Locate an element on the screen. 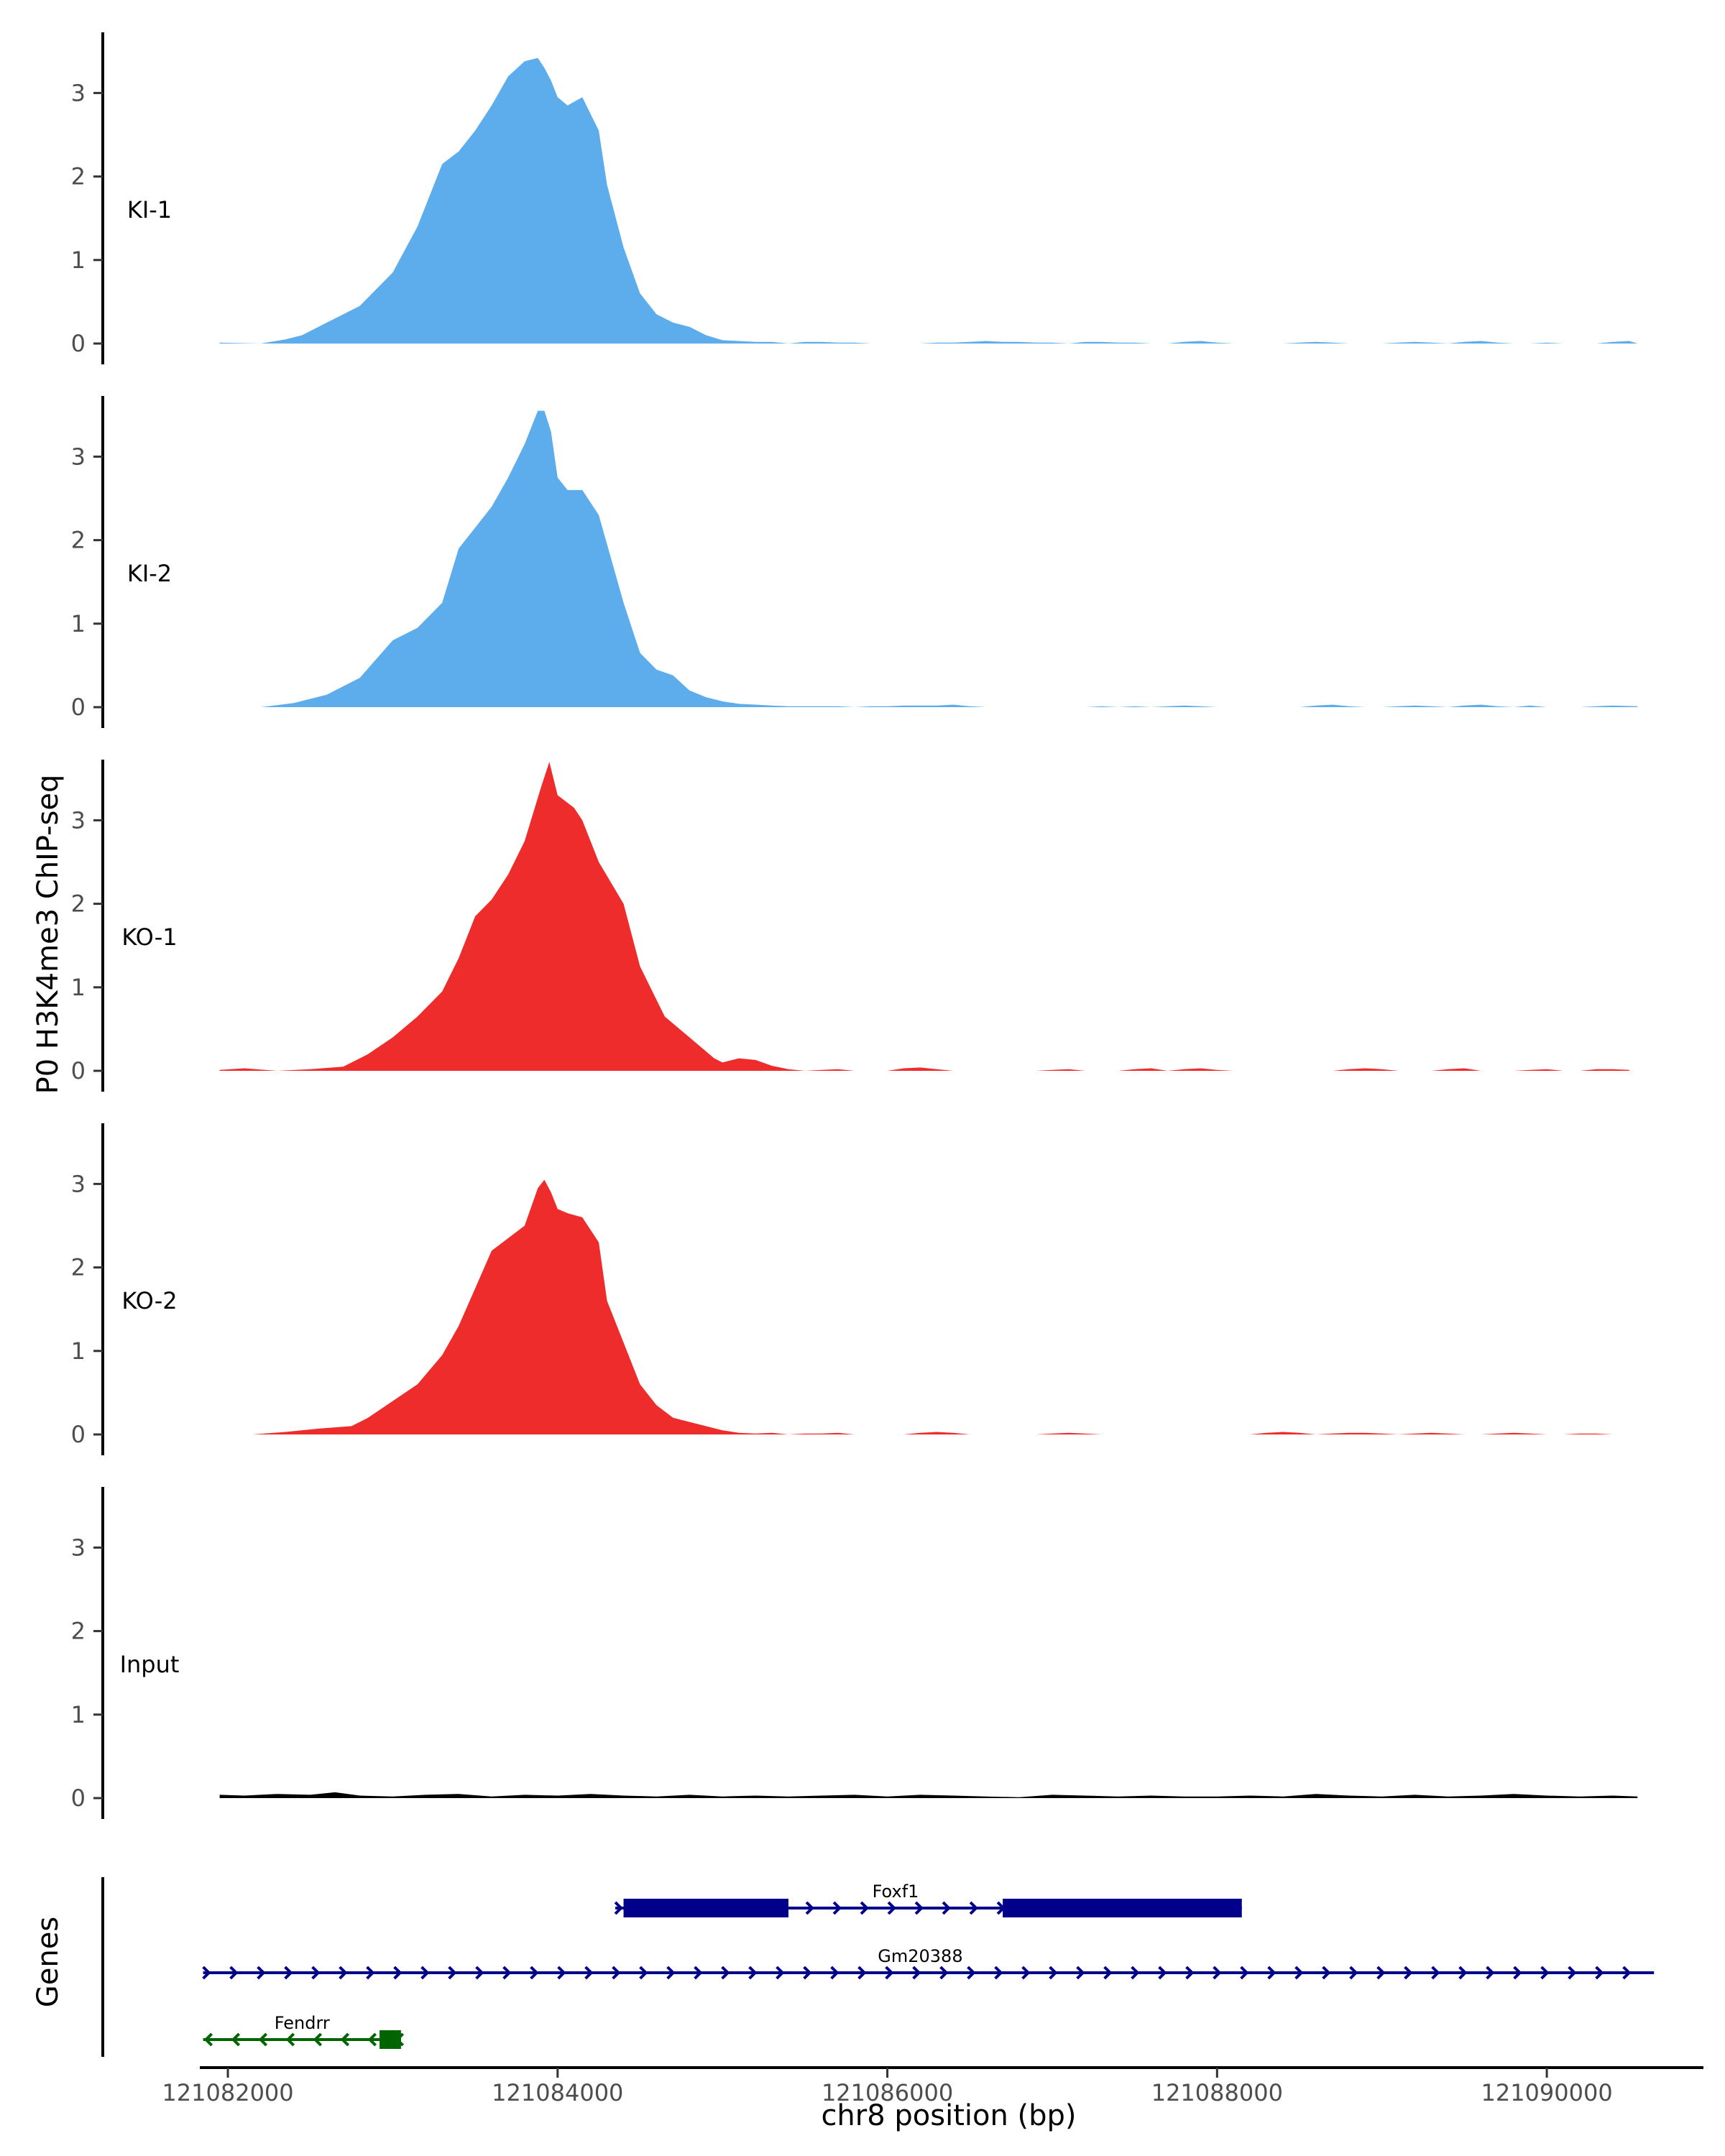 The image size is (1725, 2156). gene-gm20388: Gm20388 is located at coordinates (928, 1963).